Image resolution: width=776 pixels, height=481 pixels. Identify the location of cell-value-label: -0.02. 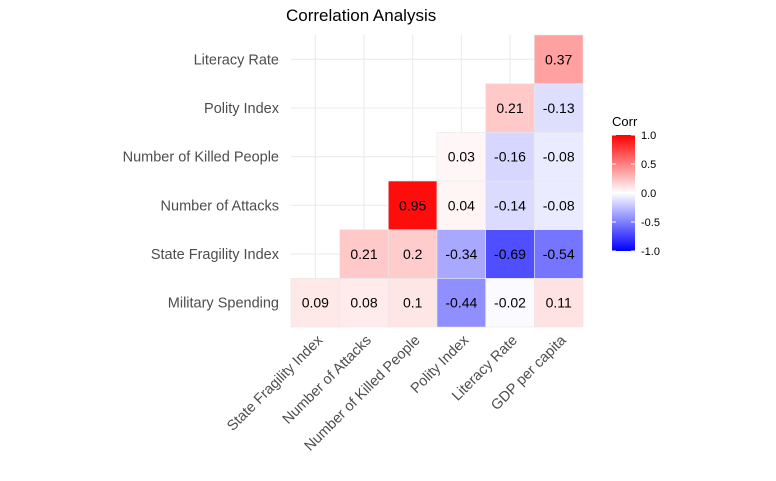
(510, 303).